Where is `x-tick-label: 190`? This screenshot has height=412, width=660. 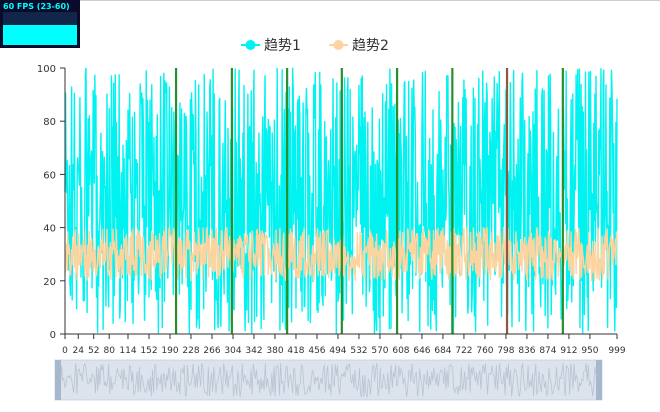
x-tick-label: 190 is located at coordinates (169, 351).